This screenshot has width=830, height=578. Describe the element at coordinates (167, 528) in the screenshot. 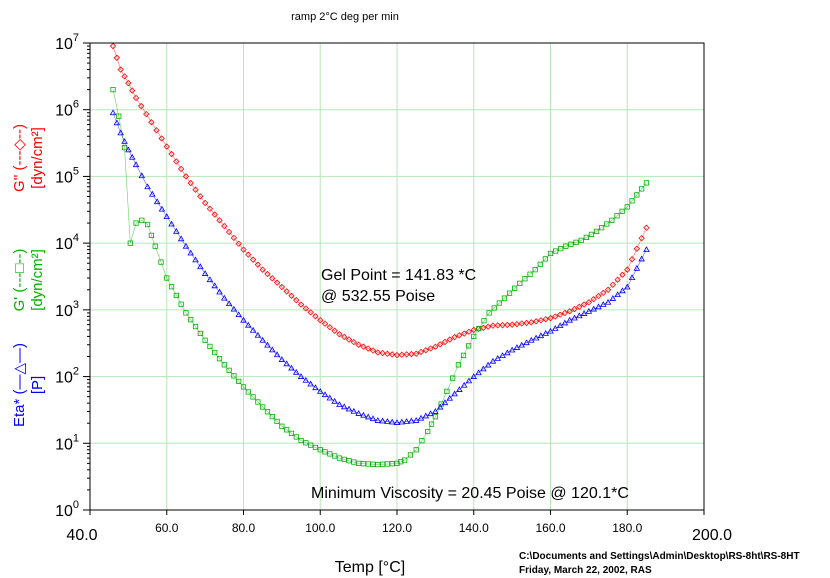

I see `x-tick-label: 60.0` at that location.